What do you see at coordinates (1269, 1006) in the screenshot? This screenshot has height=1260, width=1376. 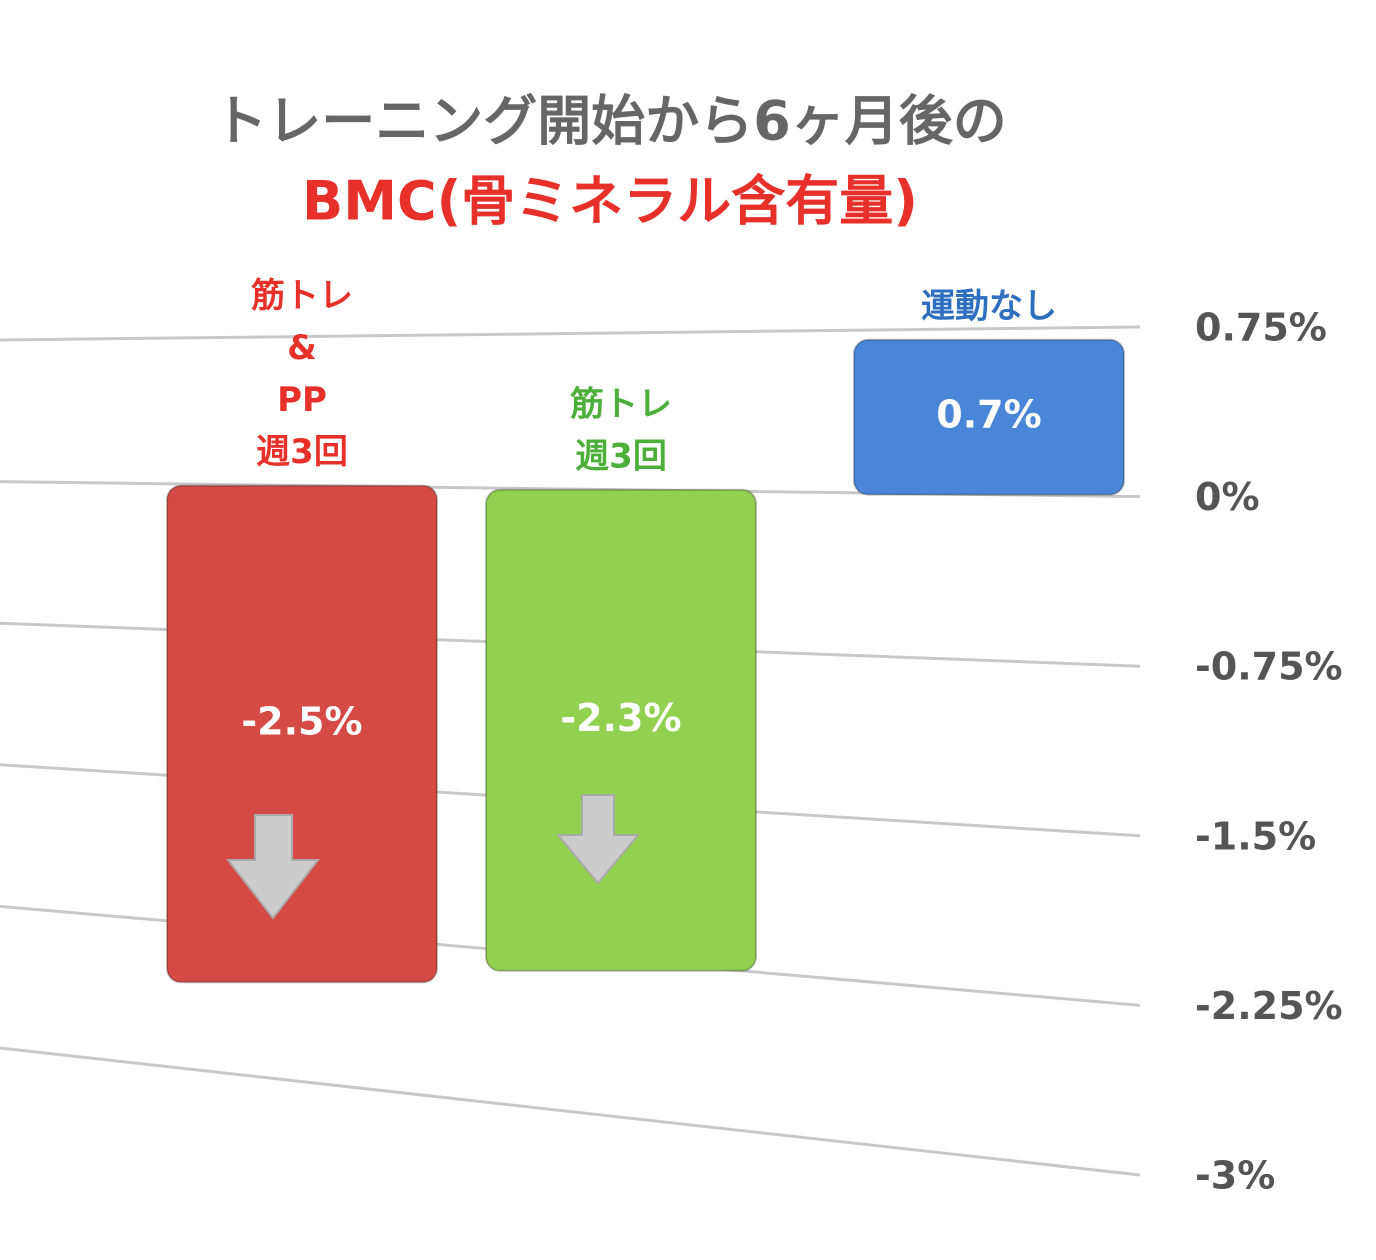 I see `y-tick-label: -2.25%` at bounding box center [1269, 1006].